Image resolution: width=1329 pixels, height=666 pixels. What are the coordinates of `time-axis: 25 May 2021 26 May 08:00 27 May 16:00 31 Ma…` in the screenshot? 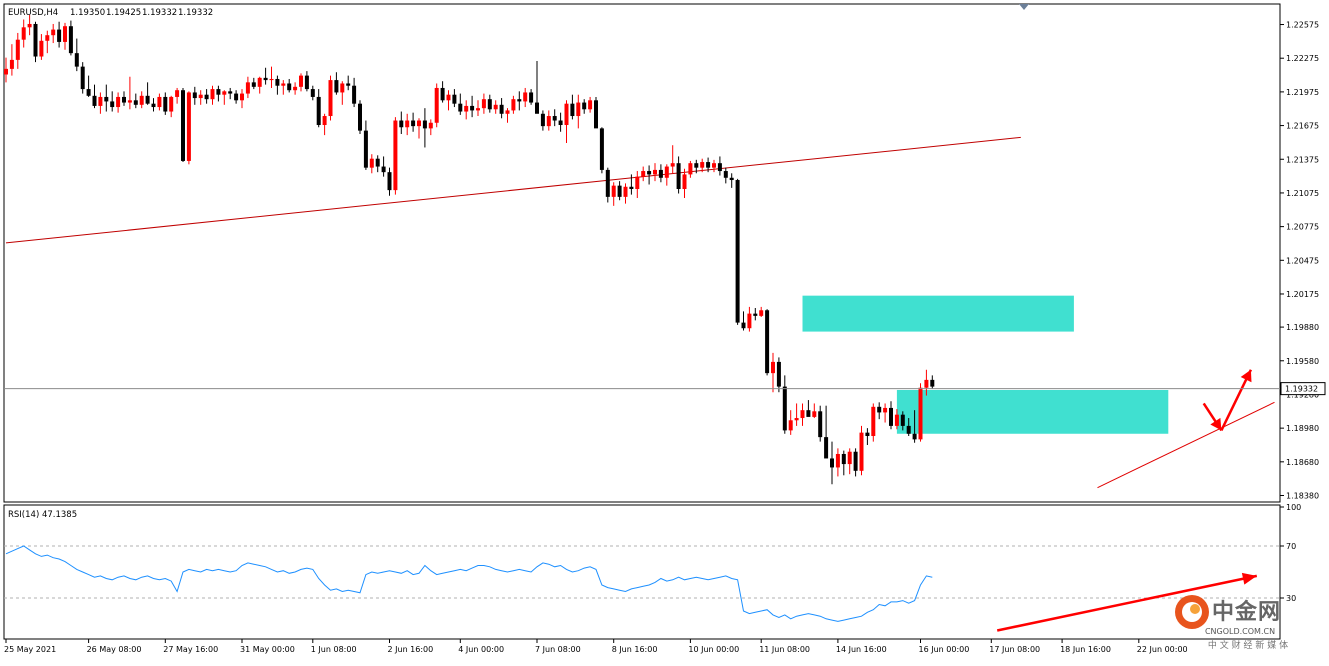 It's located at (596, 646).